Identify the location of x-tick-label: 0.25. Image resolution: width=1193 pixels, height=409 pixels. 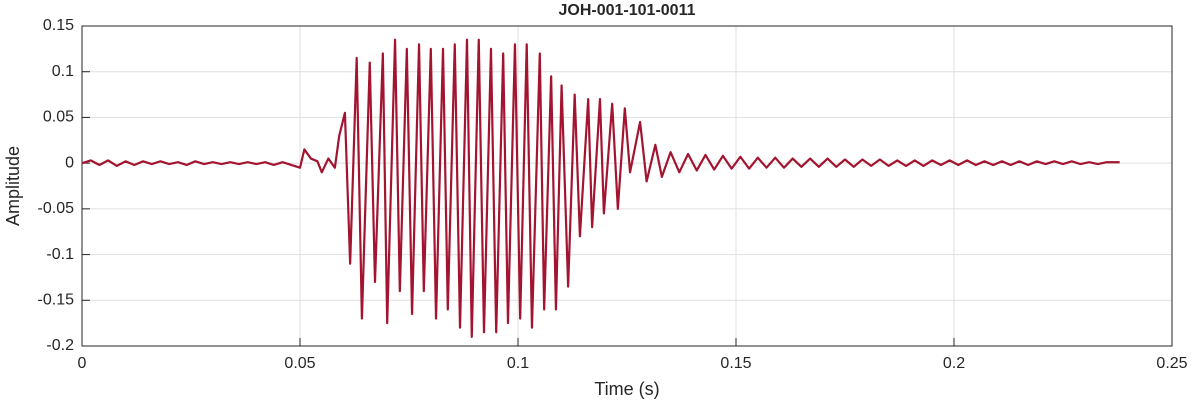
(1171, 363).